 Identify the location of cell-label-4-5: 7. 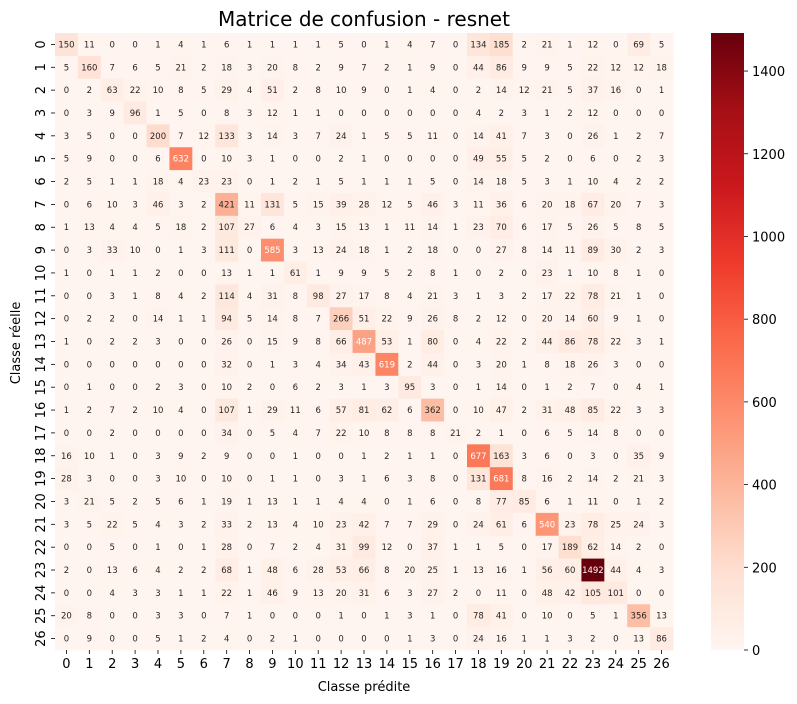
(180, 137).